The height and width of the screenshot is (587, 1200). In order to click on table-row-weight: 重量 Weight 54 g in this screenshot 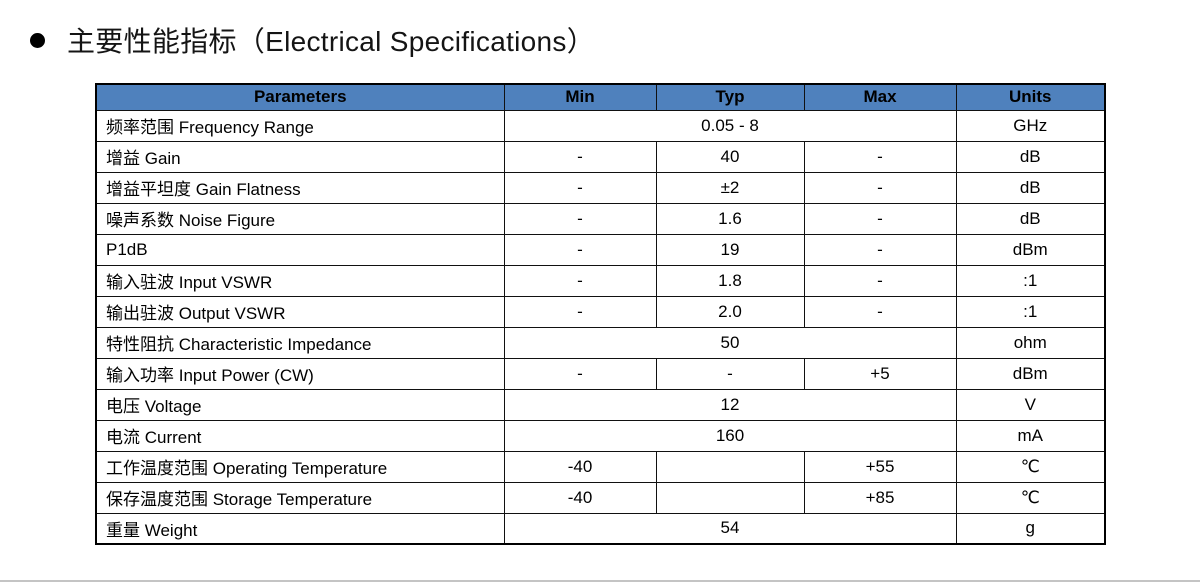, I will do `click(600, 528)`.